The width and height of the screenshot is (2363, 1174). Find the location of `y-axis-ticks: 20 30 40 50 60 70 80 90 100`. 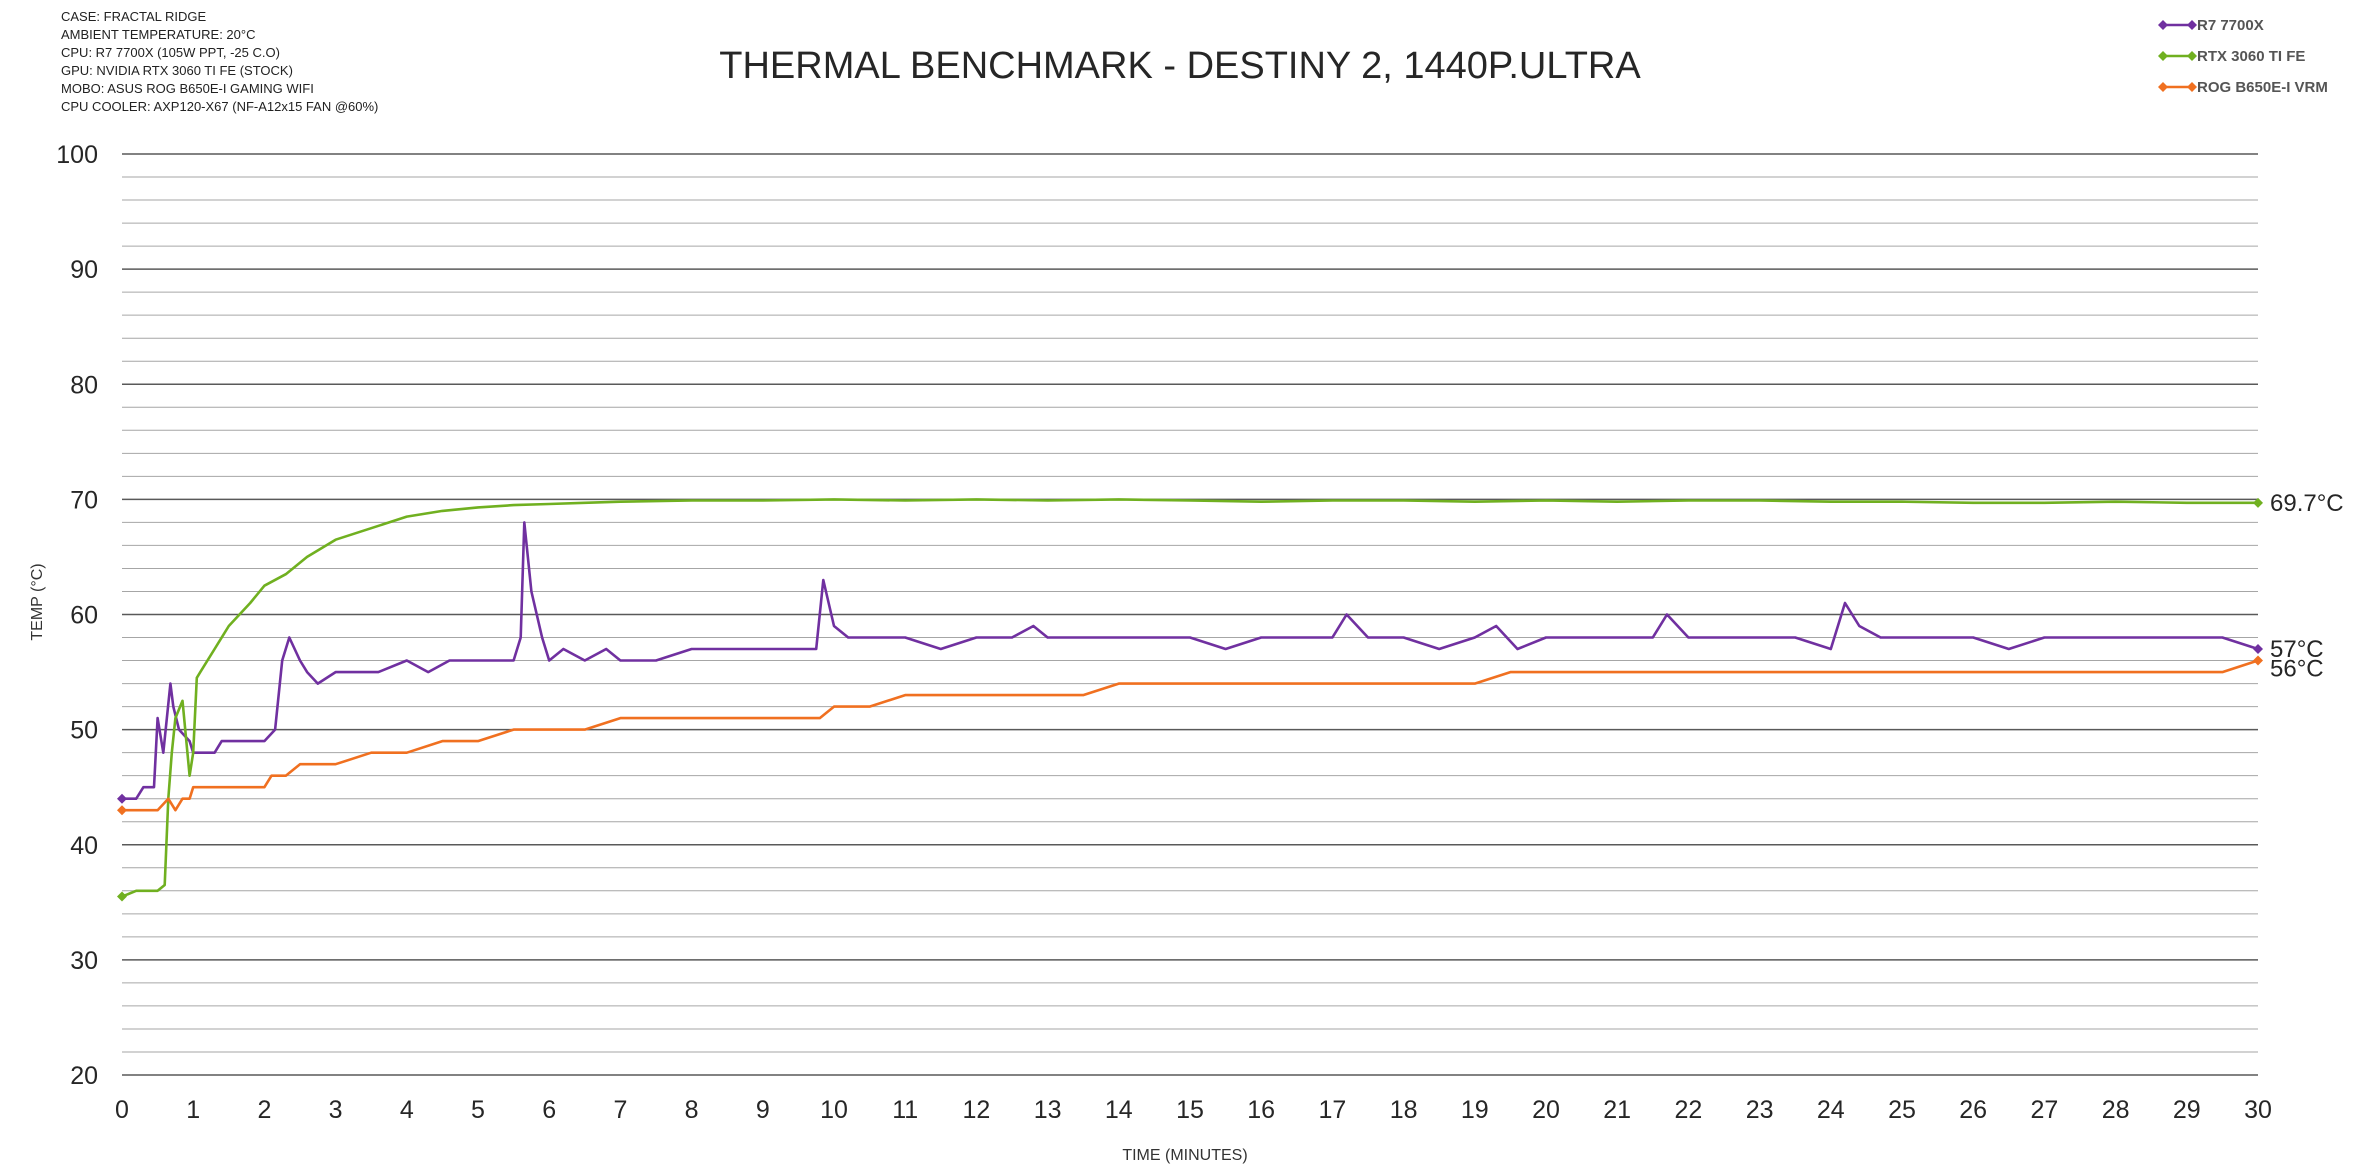

y-axis-ticks: 20 30 40 50 60 70 80 90 100 is located at coordinates (77, 615).